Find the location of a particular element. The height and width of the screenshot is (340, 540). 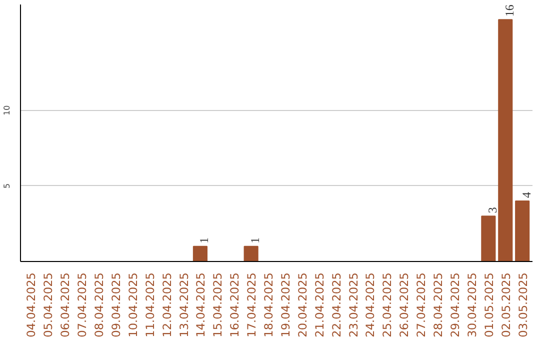

data-label: 16 is located at coordinates (509, 10).